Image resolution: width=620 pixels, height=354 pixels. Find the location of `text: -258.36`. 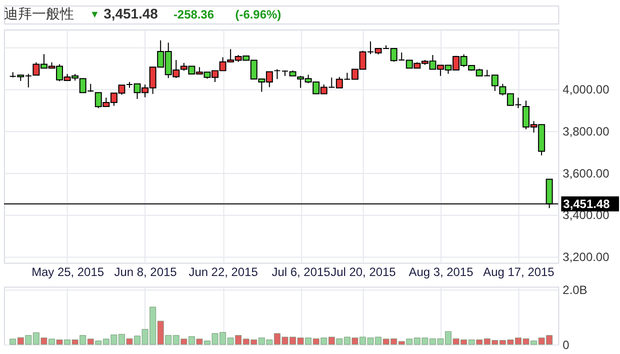

text: -258.36 is located at coordinates (193, 15).